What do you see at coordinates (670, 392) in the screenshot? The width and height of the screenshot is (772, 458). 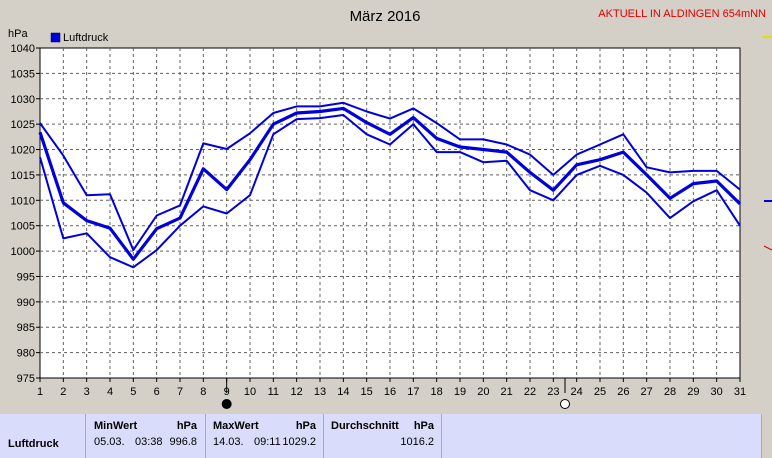 I see `x-tick-label: 28` at bounding box center [670, 392].